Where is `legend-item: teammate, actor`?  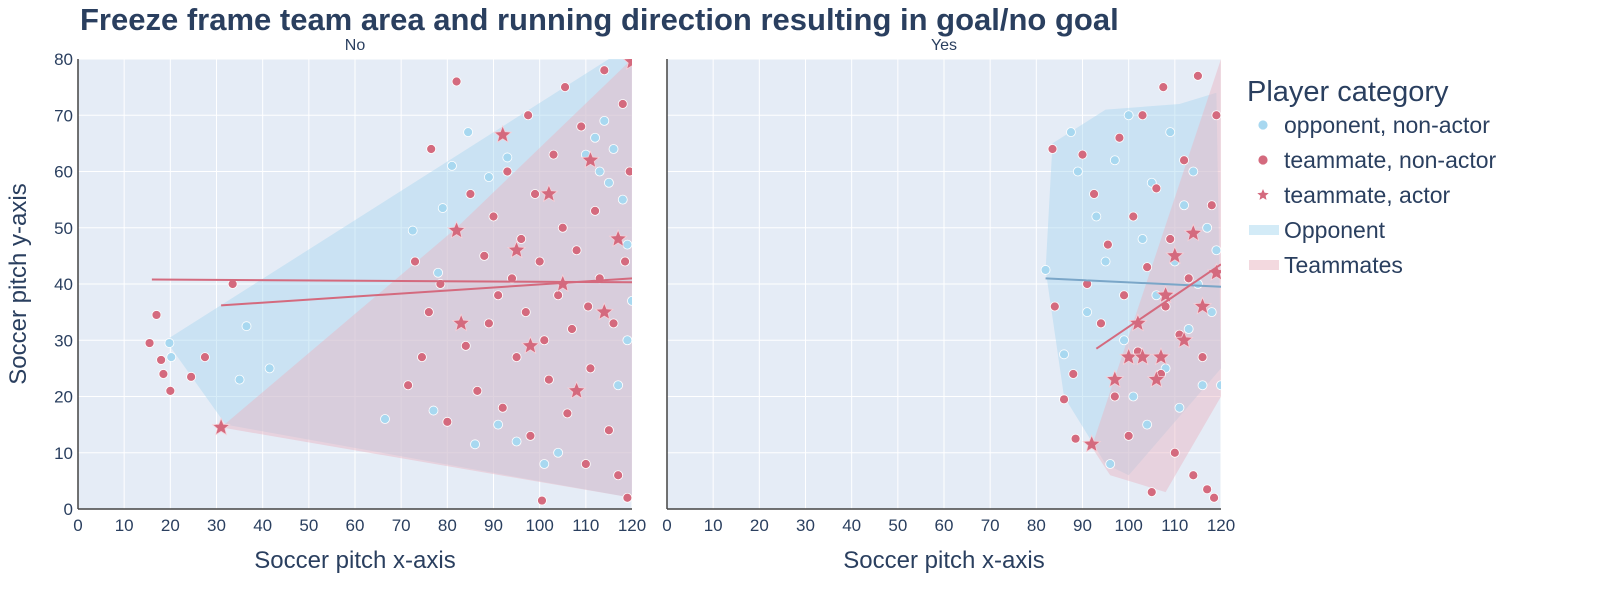
legend-item: teammate, actor is located at coordinates (1354, 195).